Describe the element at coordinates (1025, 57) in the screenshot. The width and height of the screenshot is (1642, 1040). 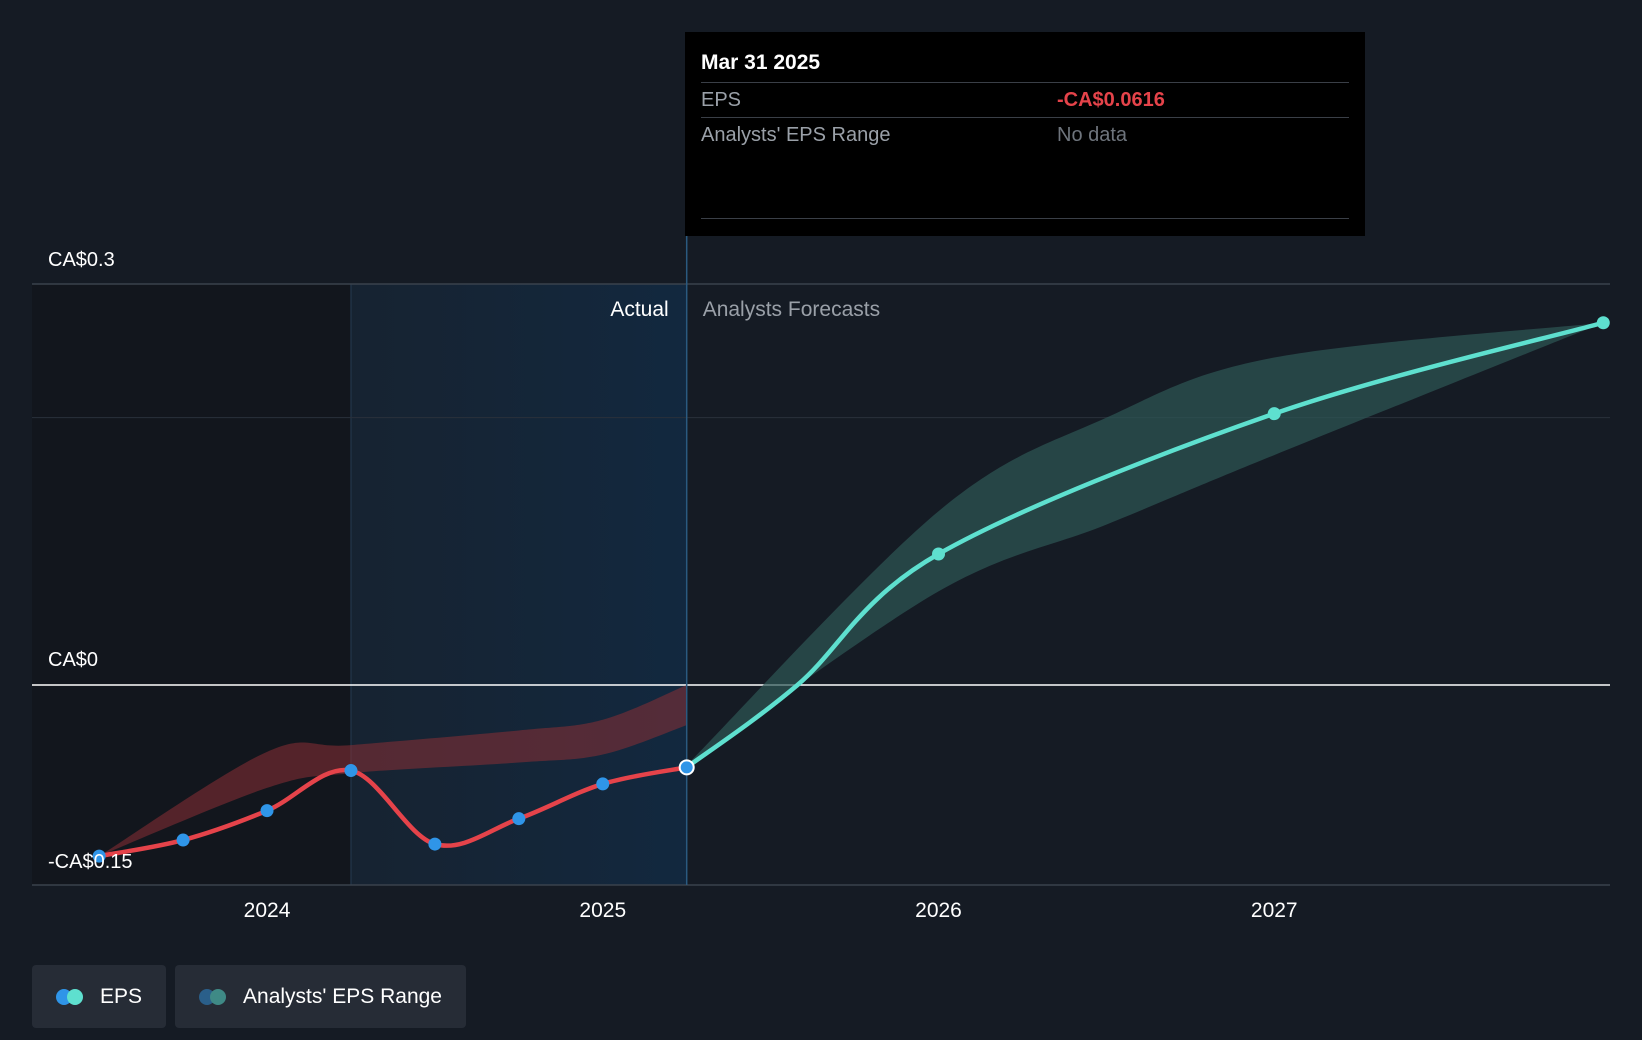
I see `tooltip-date: Mar 31 2025` at that location.